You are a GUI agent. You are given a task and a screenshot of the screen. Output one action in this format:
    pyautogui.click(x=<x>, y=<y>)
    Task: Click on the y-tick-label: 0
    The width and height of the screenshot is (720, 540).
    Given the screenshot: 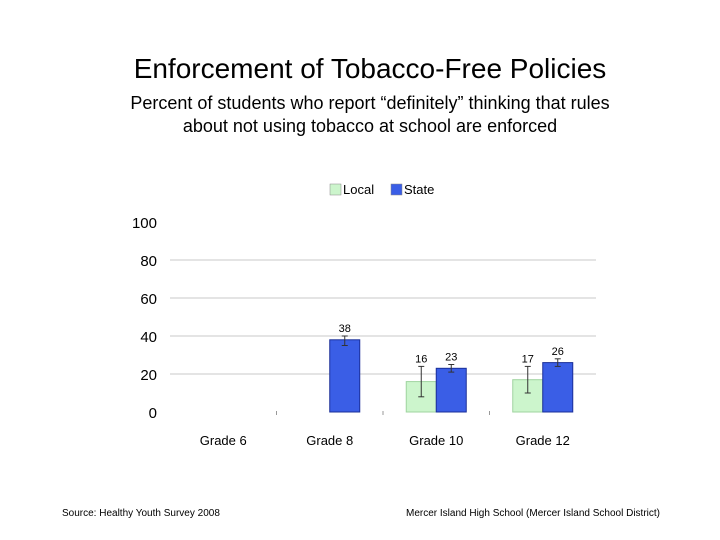 What is the action you would take?
    pyautogui.click(x=153, y=413)
    